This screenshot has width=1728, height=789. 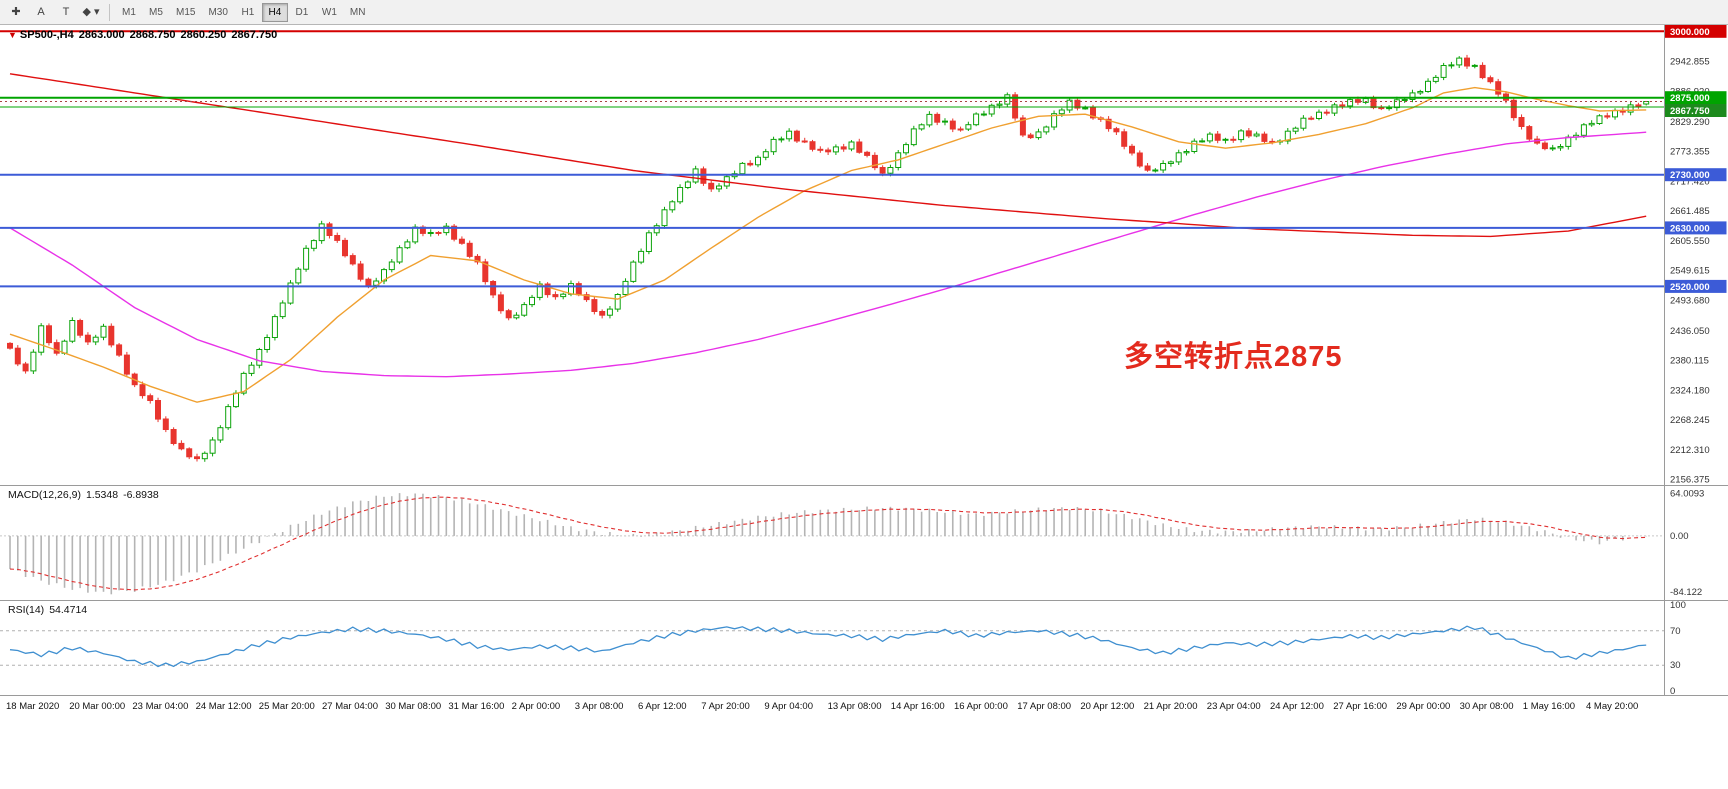 I want to click on ohlc-open: 2863.000, so click(x=101, y=35).